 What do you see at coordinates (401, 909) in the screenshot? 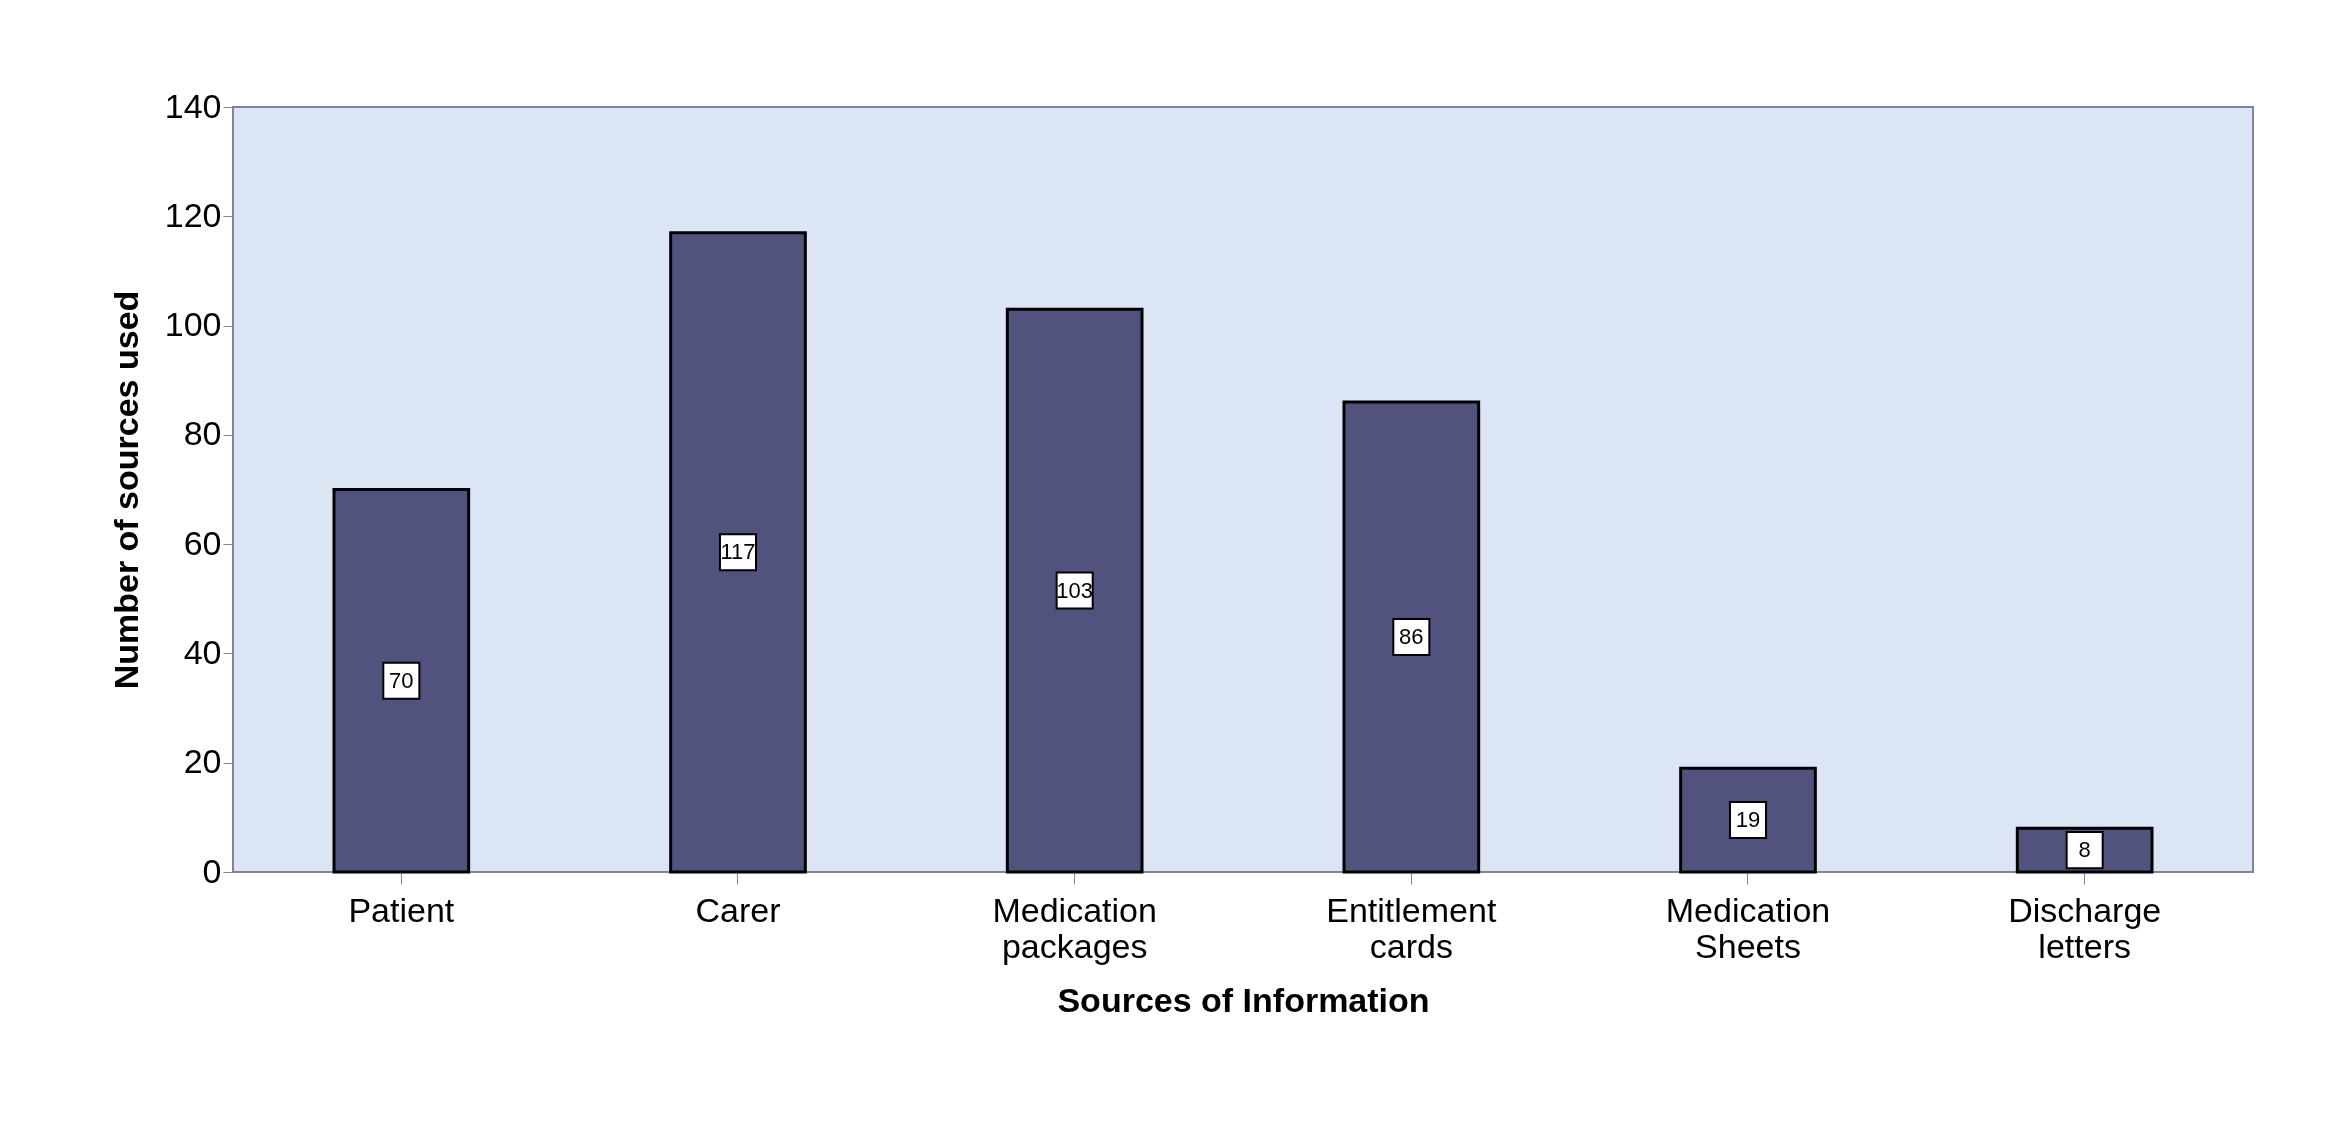
I see `x-tick-label: Patient` at bounding box center [401, 909].